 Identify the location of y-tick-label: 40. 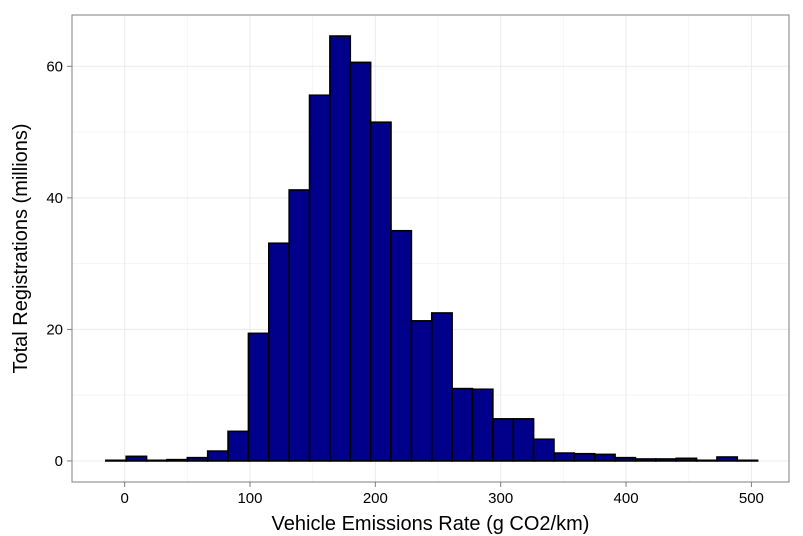
(54, 198).